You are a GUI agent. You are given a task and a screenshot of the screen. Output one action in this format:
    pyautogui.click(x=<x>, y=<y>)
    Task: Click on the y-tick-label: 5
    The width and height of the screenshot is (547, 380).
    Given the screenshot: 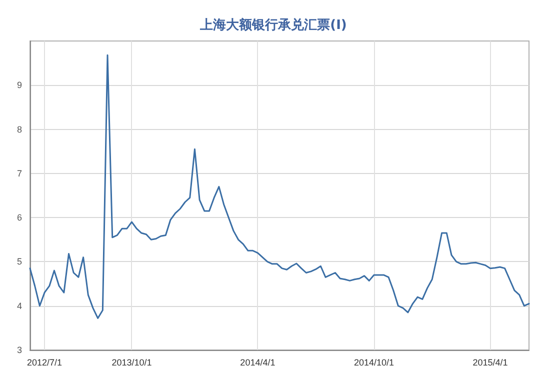 What is the action you would take?
    pyautogui.click(x=19, y=261)
    